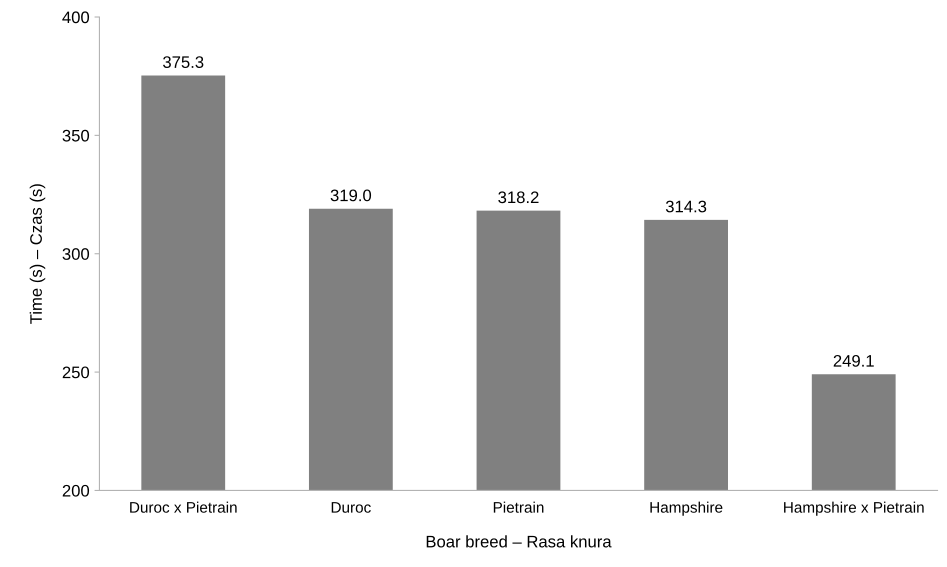 The width and height of the screenshot is (947, 567). What do you see at coordinates (686, 206) in the screenshot?
I see `data-label: 314.3` at bounding box center [686, 206].